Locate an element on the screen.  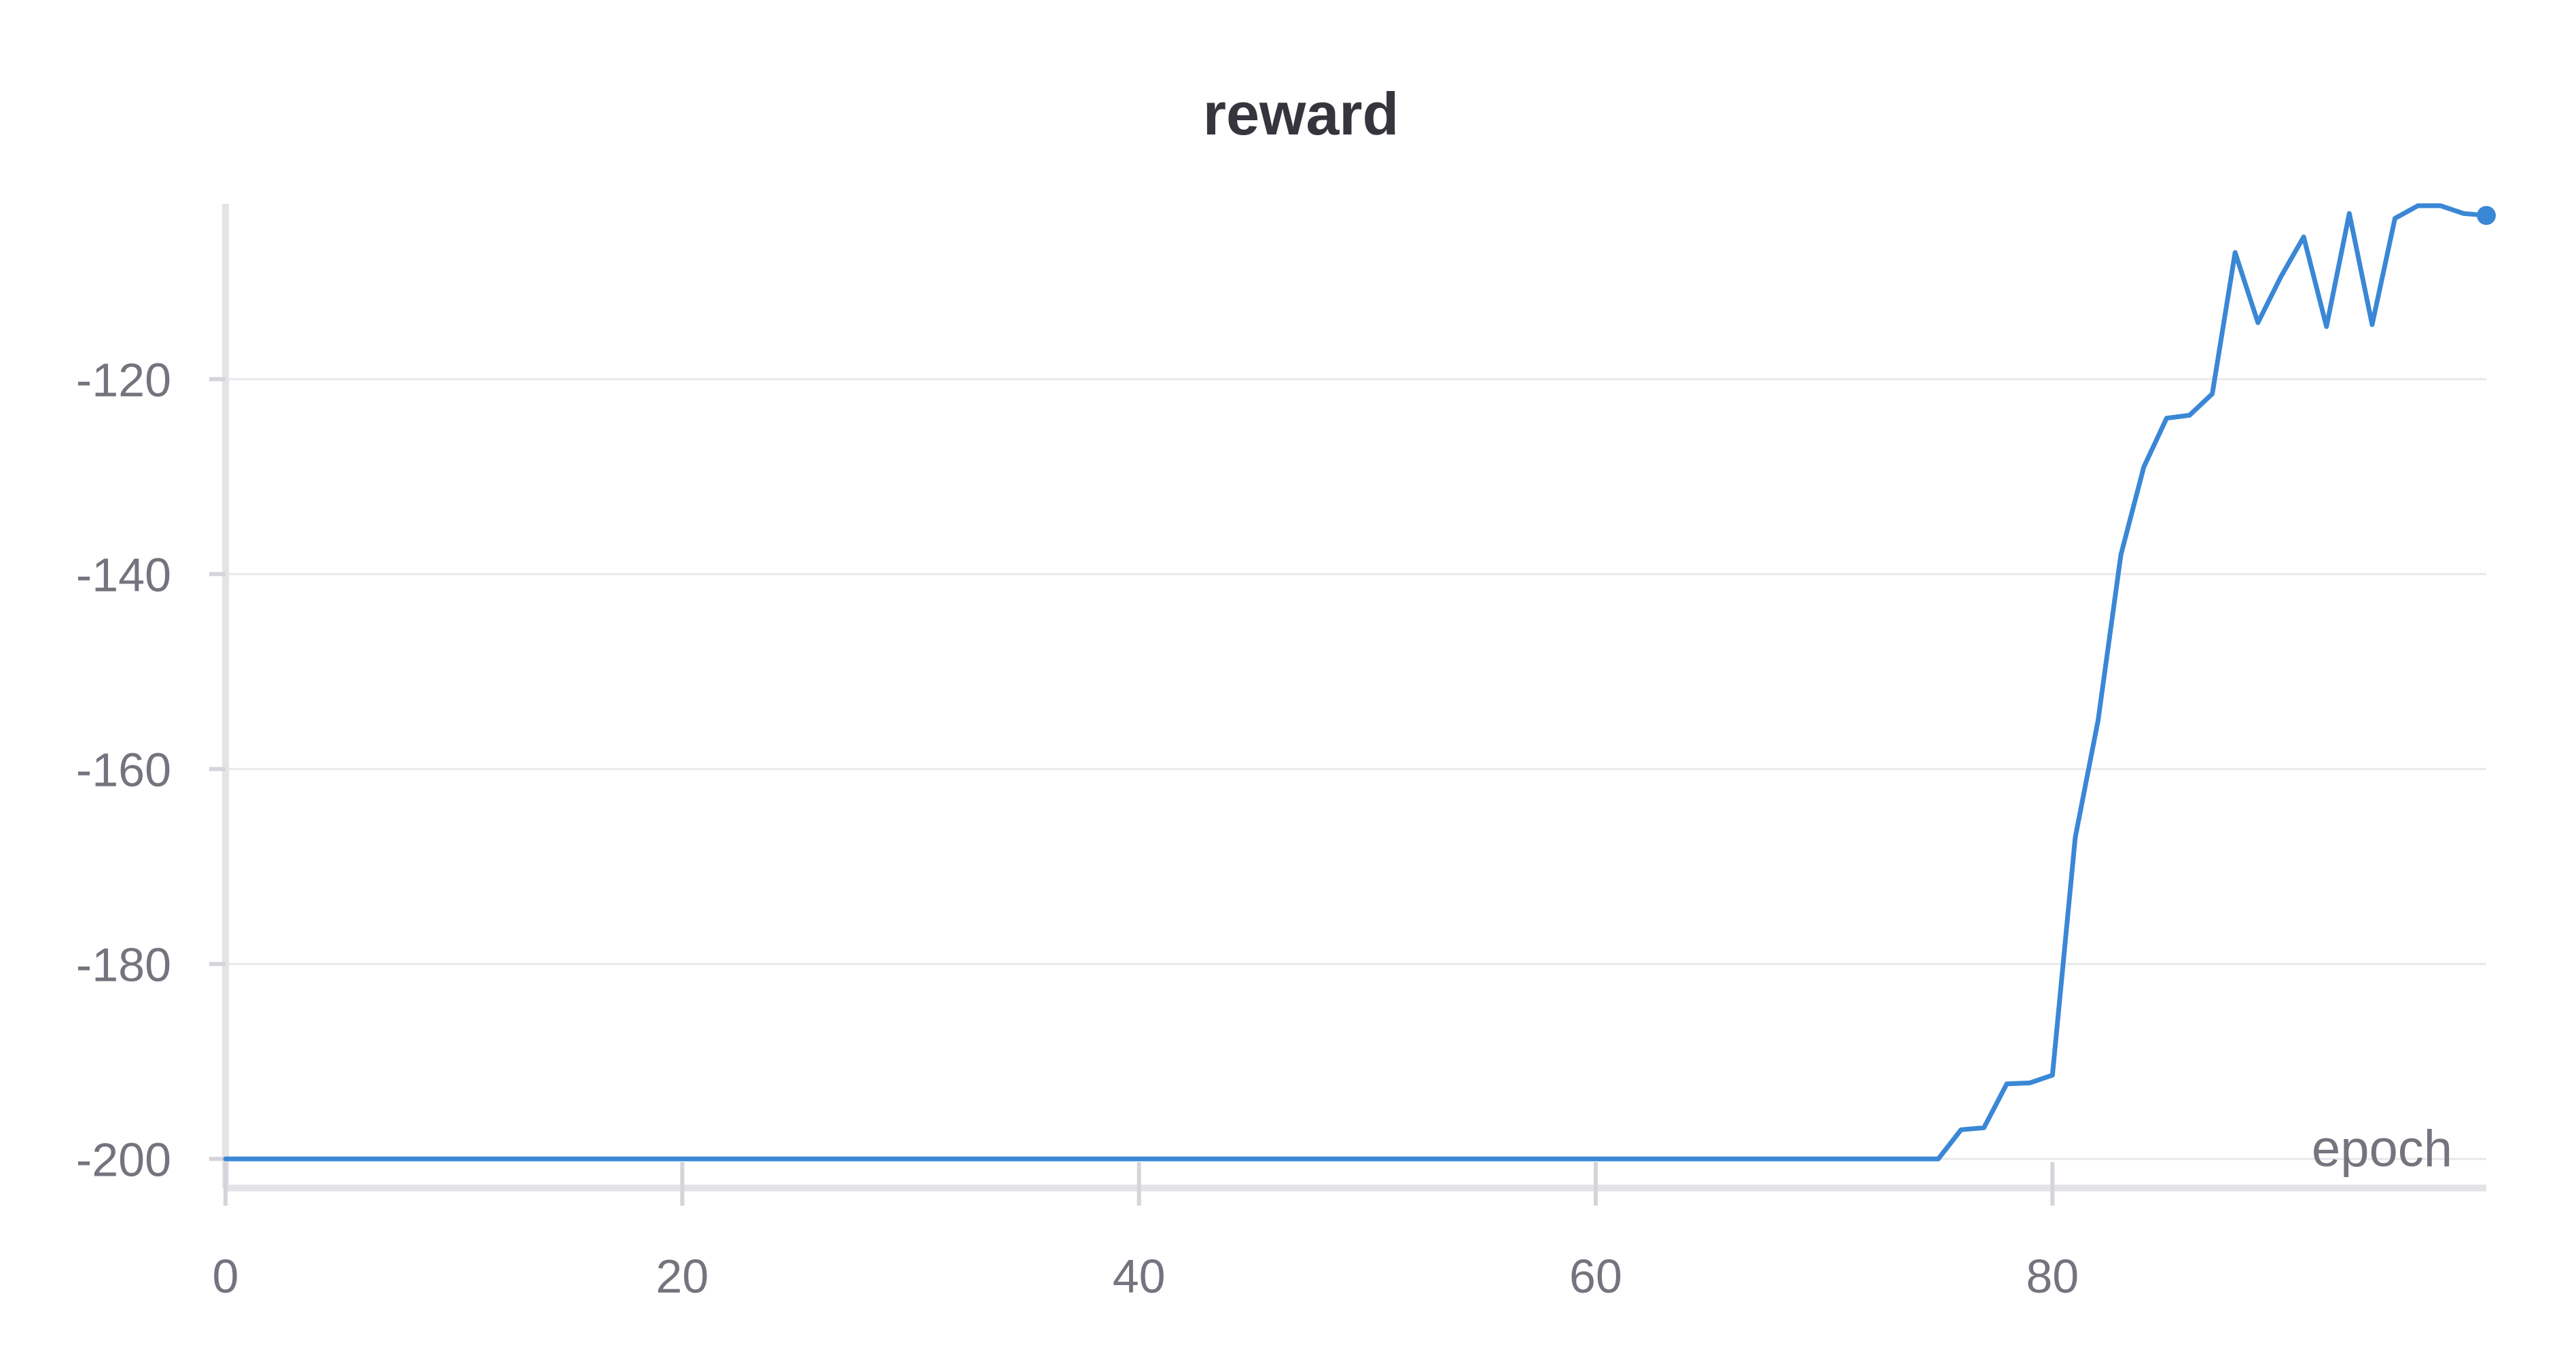
x-tick-label: 0 is located at coordinates (226, 1276).